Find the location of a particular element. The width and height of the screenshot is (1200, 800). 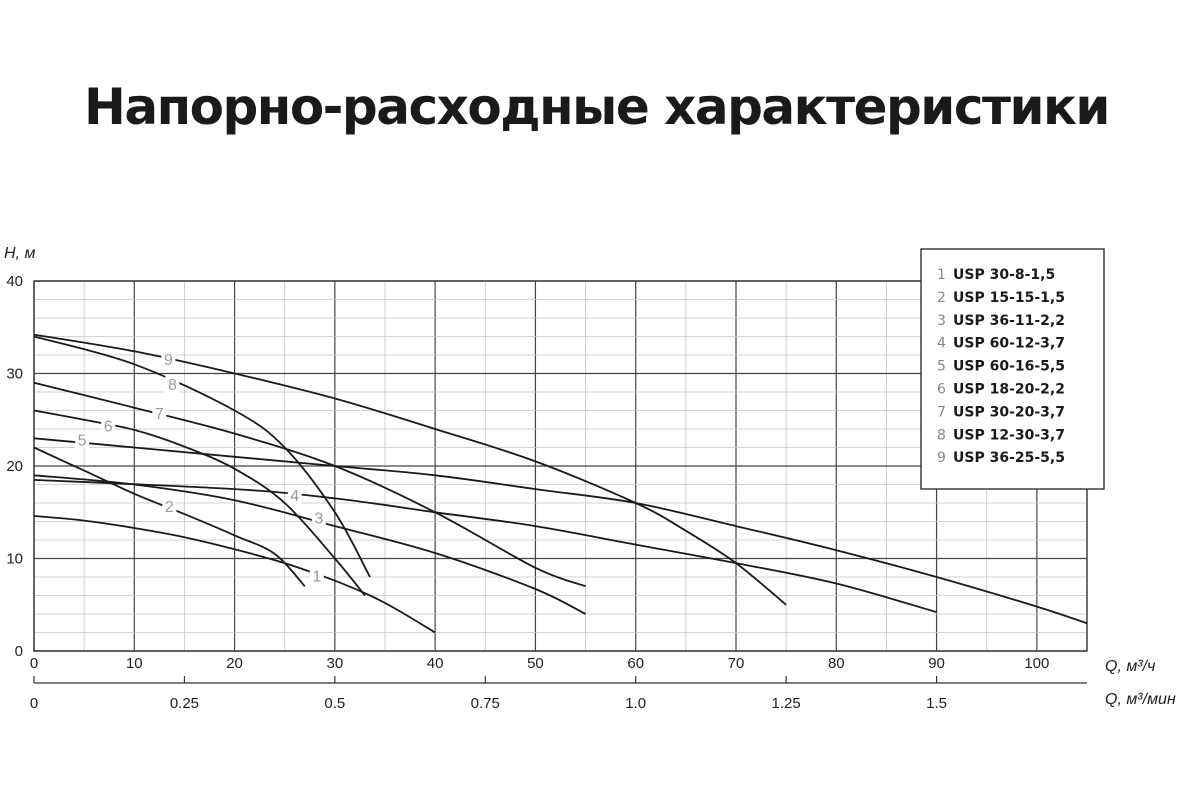

curve-label-3: 3 is located at coordinates (318, 518).